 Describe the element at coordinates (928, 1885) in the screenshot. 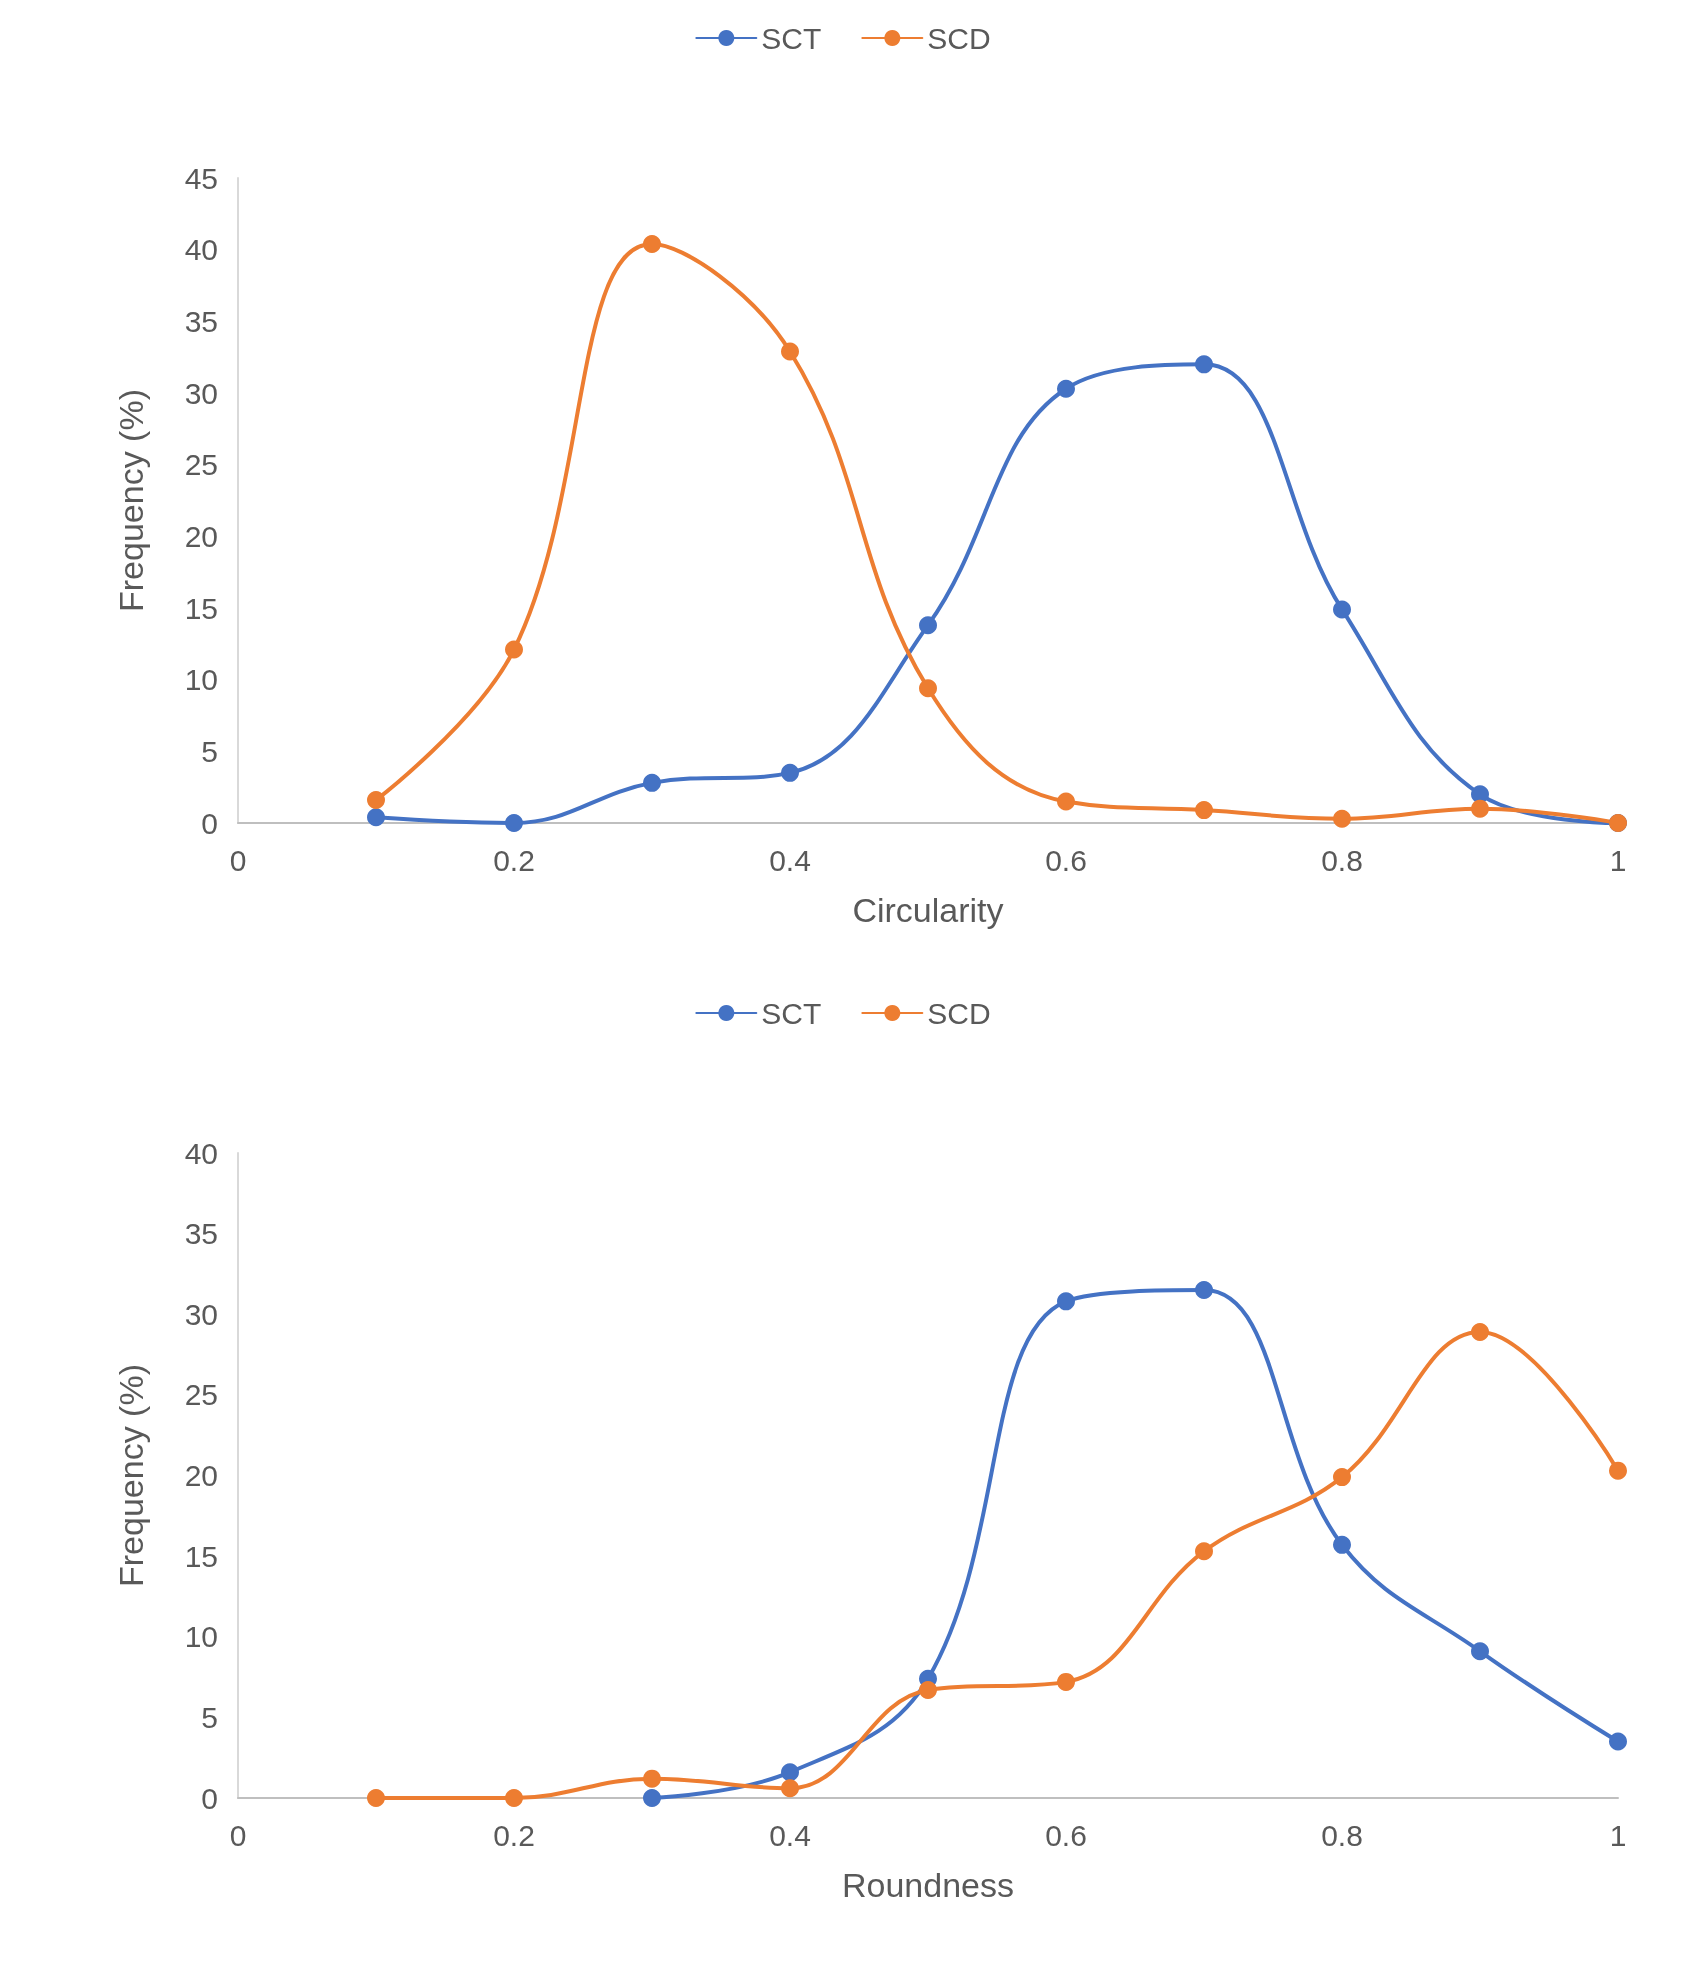

I see `x-axis-title: Roundness` at that location.